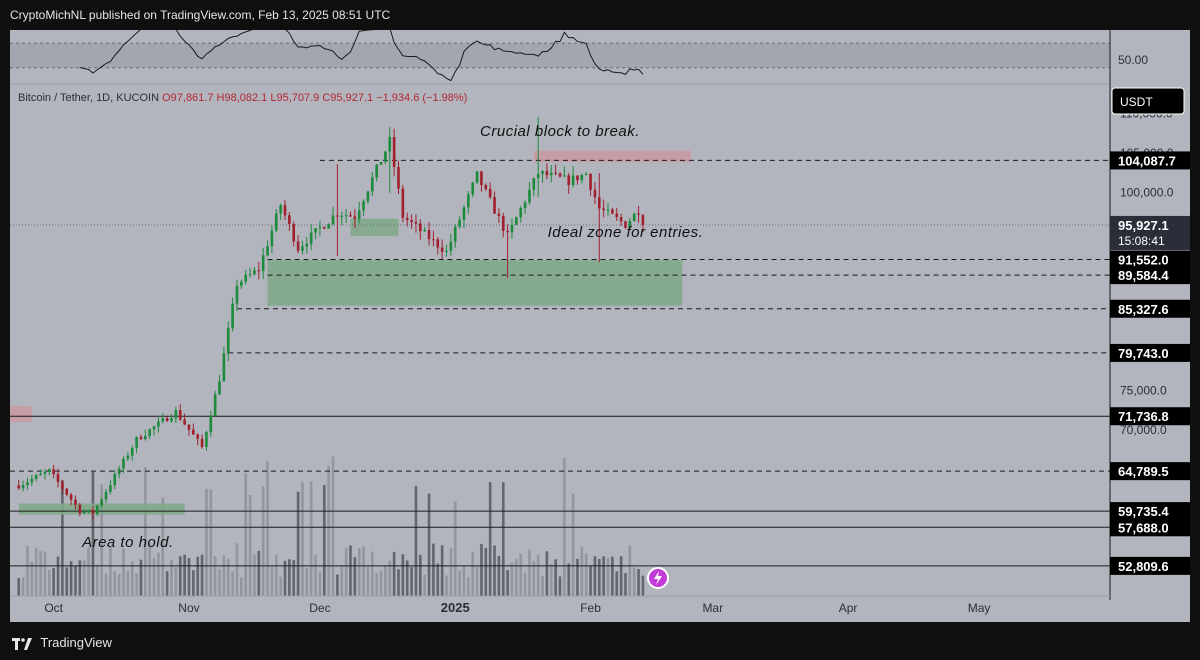 This screenshot has width=1200, height=660. What do you see at coordinates (560, 56) in the screenshot?
I see `oscillator-pane` at bounding box center [560, 56].